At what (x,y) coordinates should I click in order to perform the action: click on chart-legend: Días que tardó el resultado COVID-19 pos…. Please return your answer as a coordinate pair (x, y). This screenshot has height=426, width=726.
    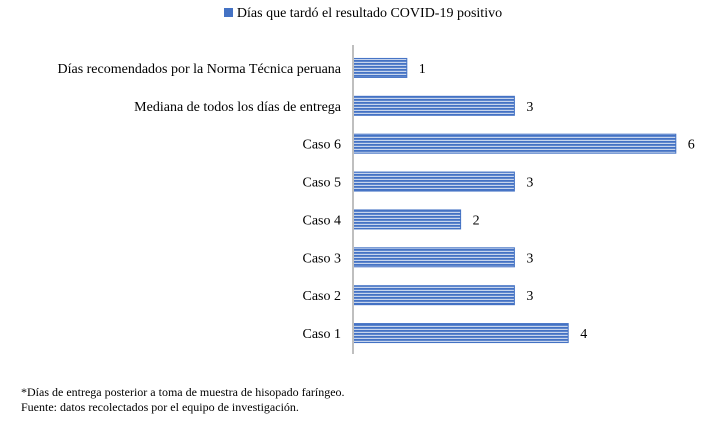
    Looking at the image, I should click on (363, 14).